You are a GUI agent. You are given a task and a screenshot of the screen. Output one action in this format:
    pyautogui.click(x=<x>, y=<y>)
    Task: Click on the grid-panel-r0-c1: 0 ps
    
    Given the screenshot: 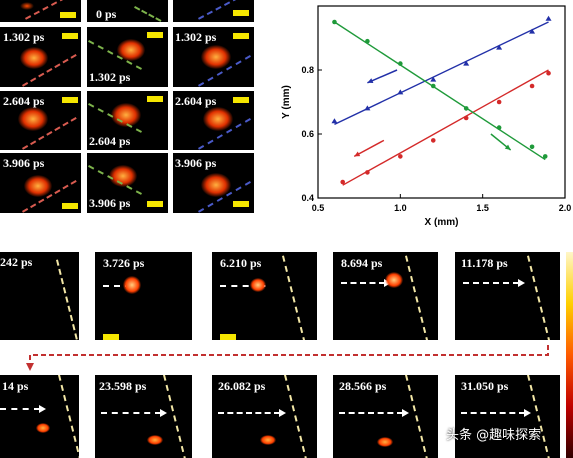 What is the action you would take?
    pyautogui.click(x=127, y=11)
    